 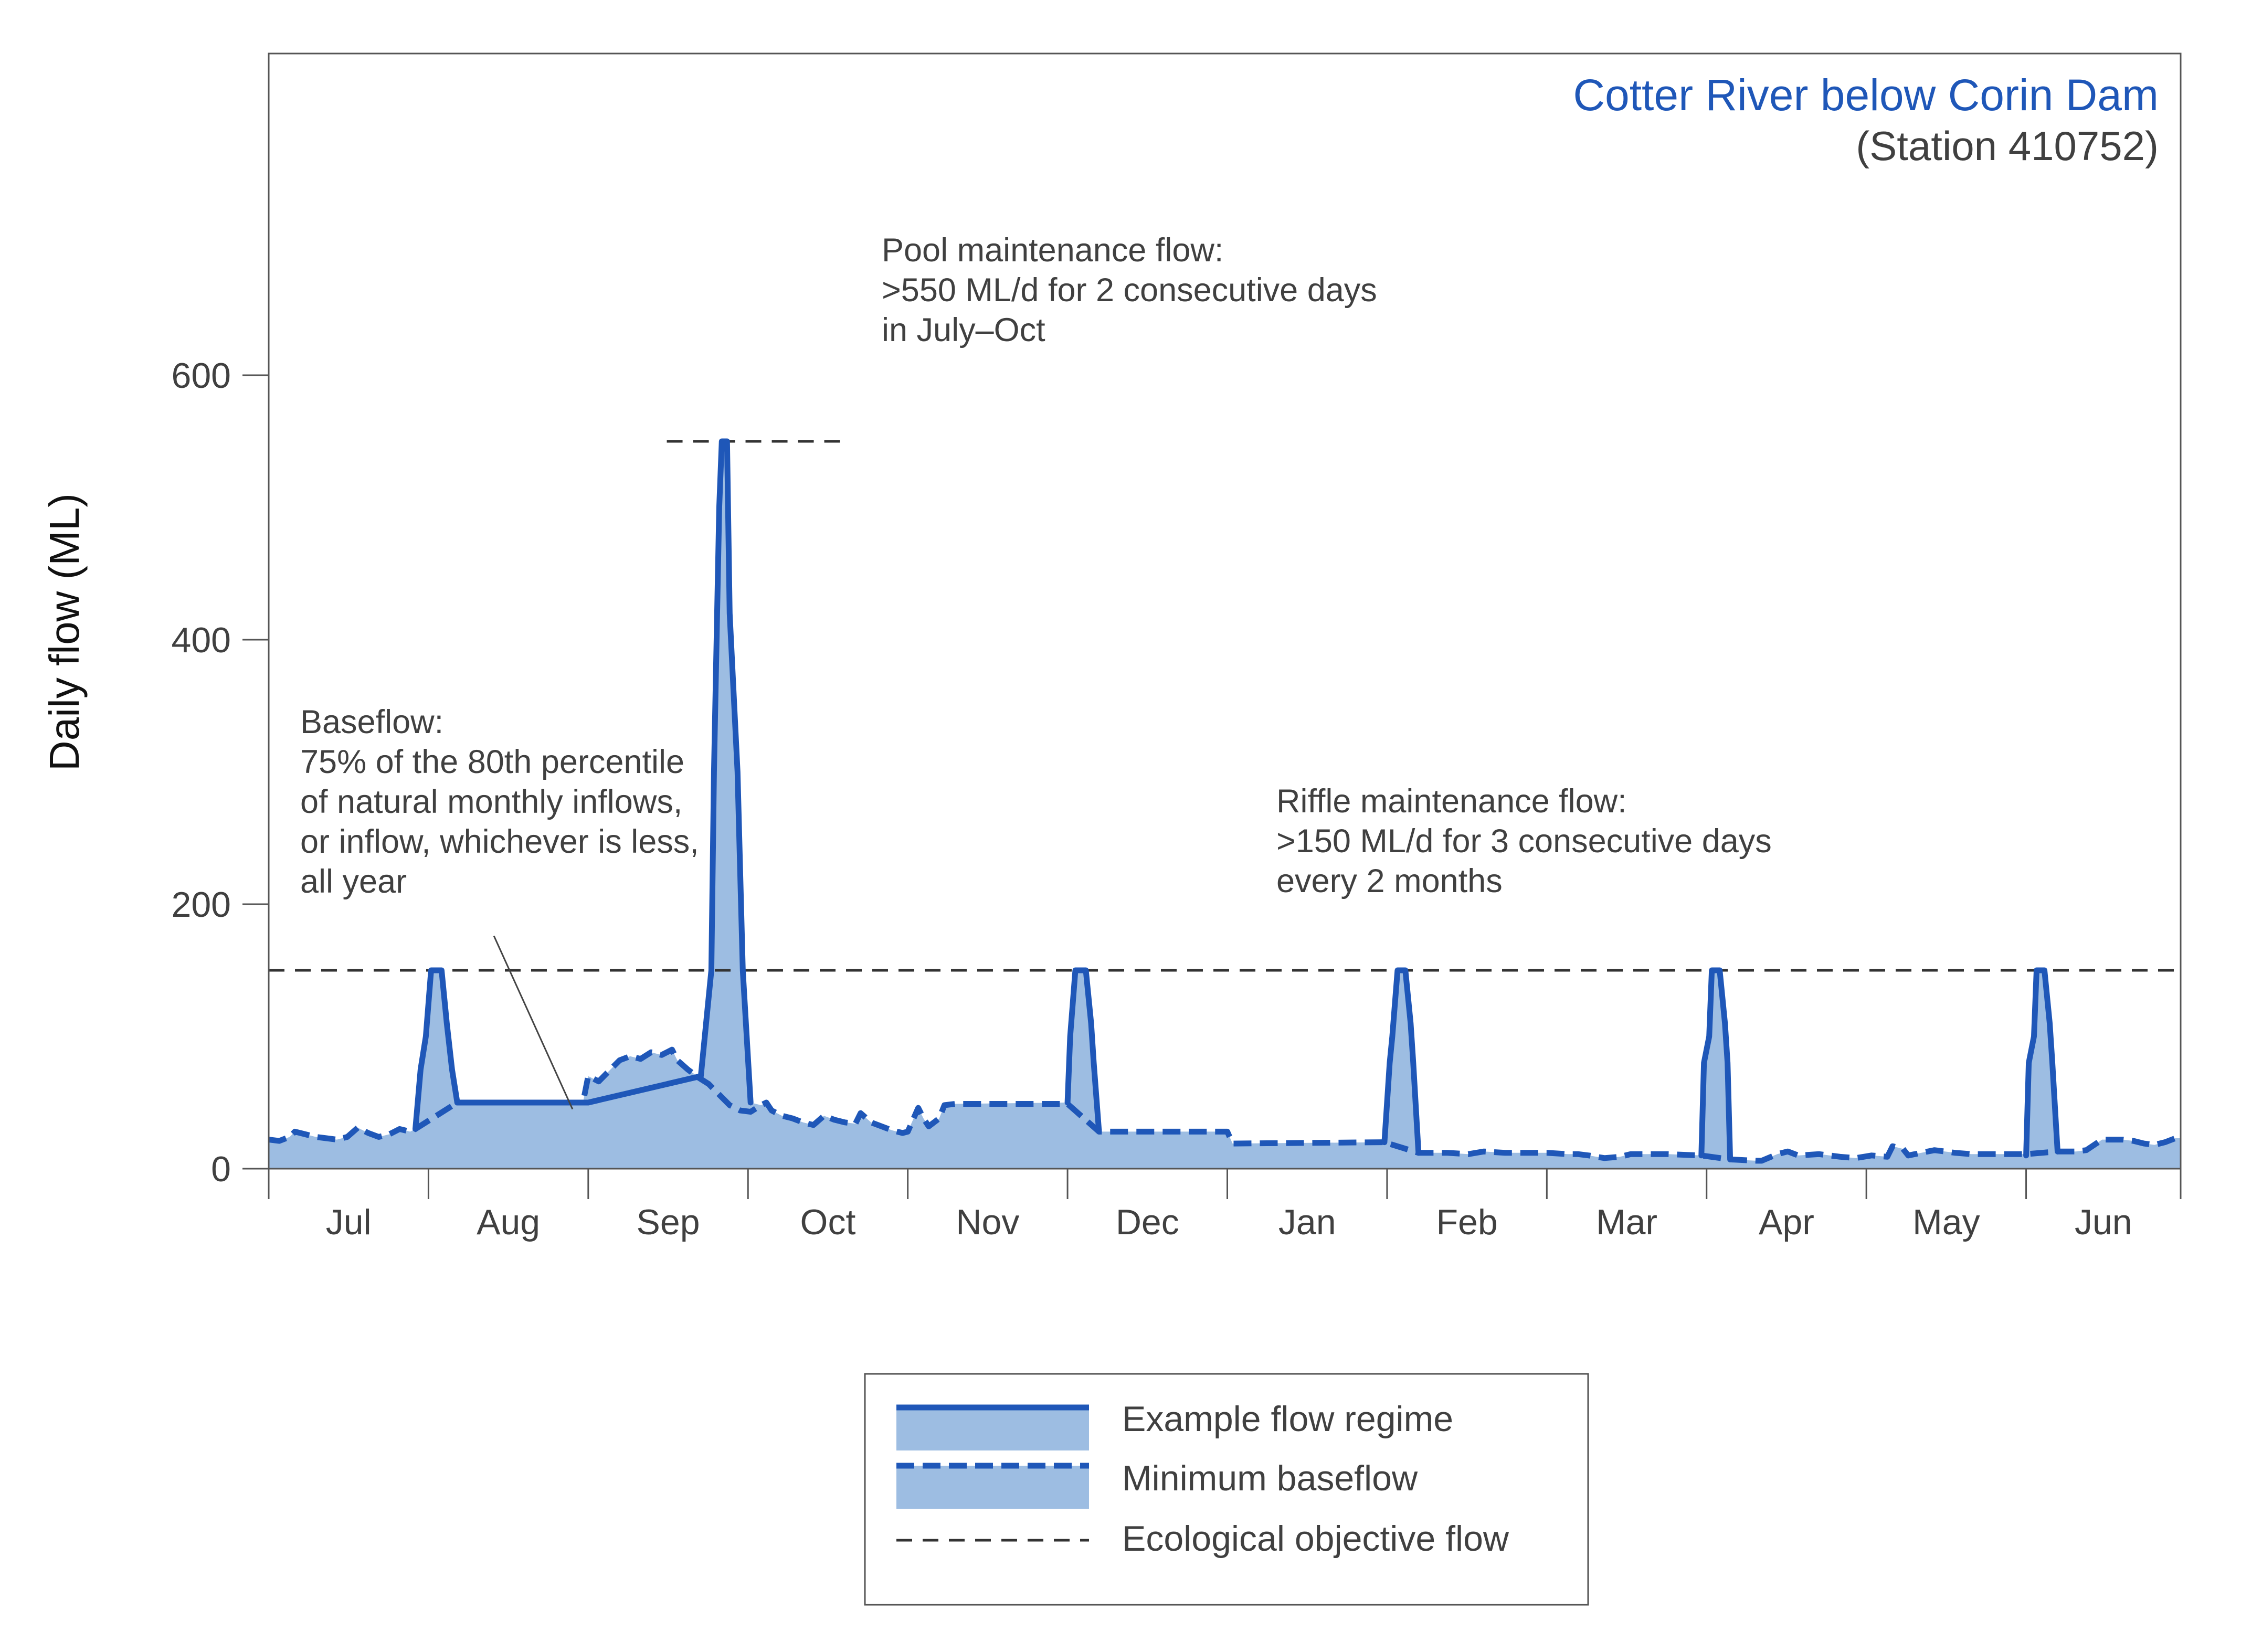 What do you see at coordinates (221, 1169) in the screenshot?
I see `y-tick-label-0: 0` at bounding box center [221, 1169].